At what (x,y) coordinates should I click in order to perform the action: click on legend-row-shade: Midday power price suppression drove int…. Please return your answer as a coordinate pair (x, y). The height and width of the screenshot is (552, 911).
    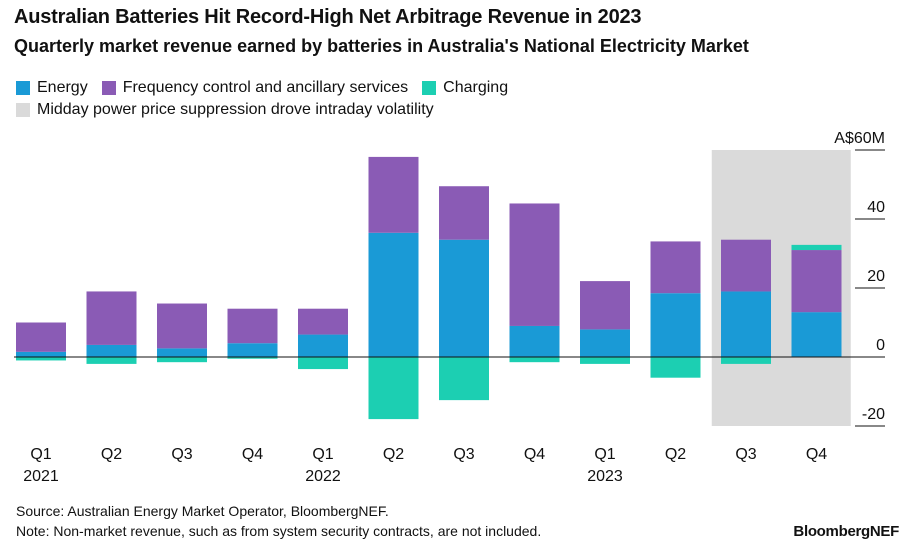
    Looking at the image, I should click on (269, 110).